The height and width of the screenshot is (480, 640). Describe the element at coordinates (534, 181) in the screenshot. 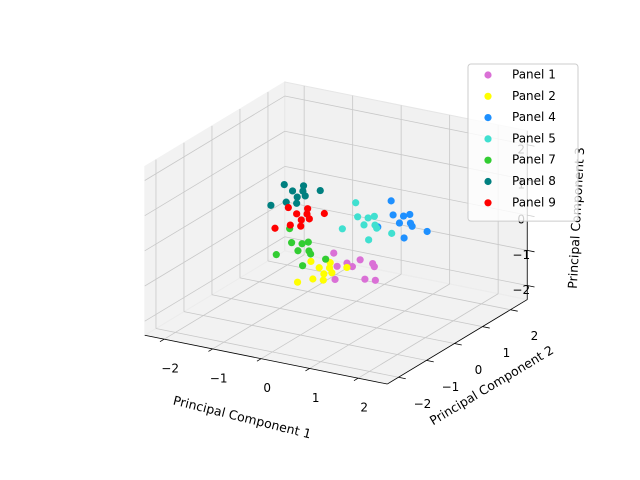

I see `legend-label: Panel 8` at that location.